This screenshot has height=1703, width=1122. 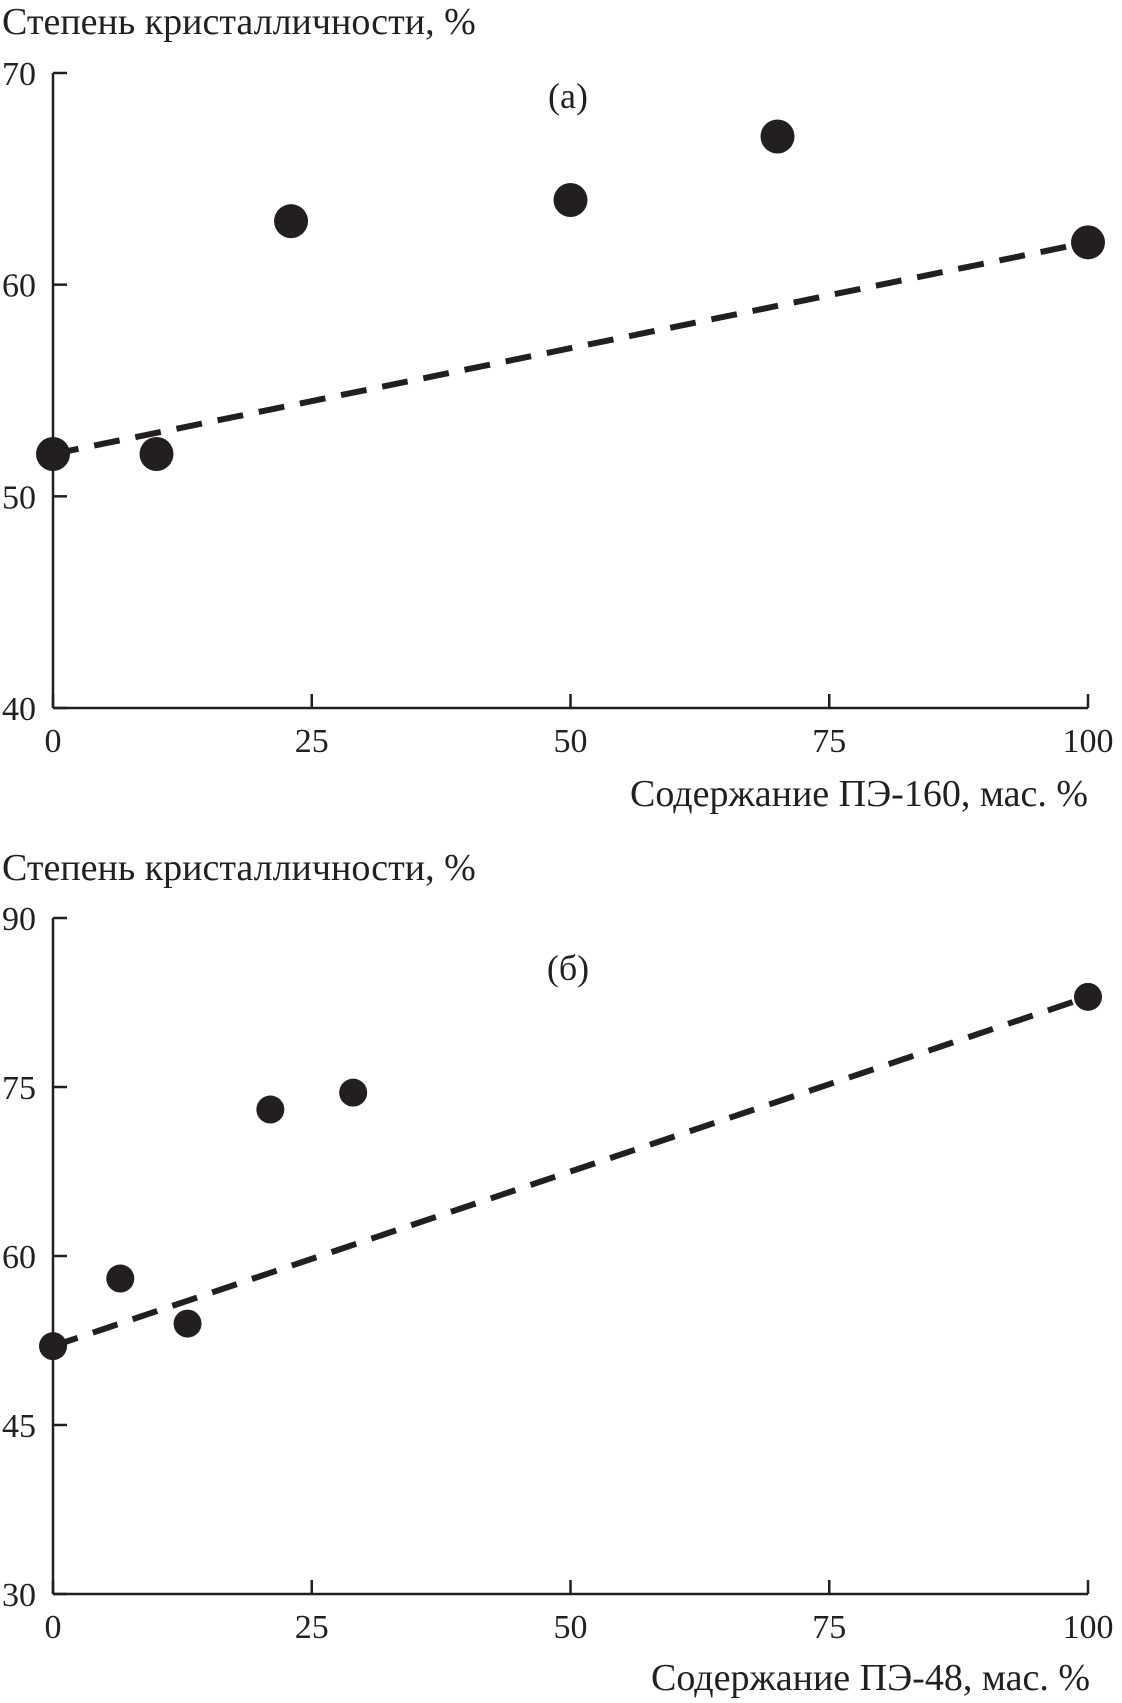 What do you see at coordinates (19, 709) in the screenshot?
I see `y-tick-label-a-0: 40` at bounding box center [19, 709].